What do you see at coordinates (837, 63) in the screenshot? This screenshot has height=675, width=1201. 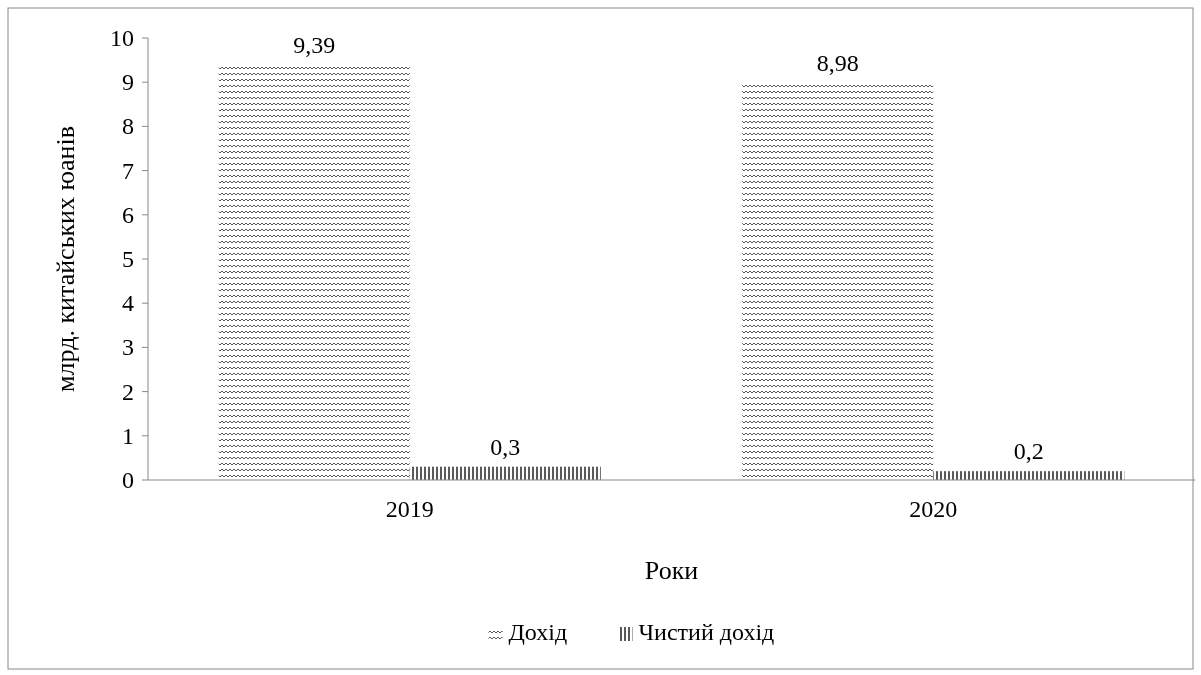 I see `data-label: 8,98` at bounding box center [837, 63].